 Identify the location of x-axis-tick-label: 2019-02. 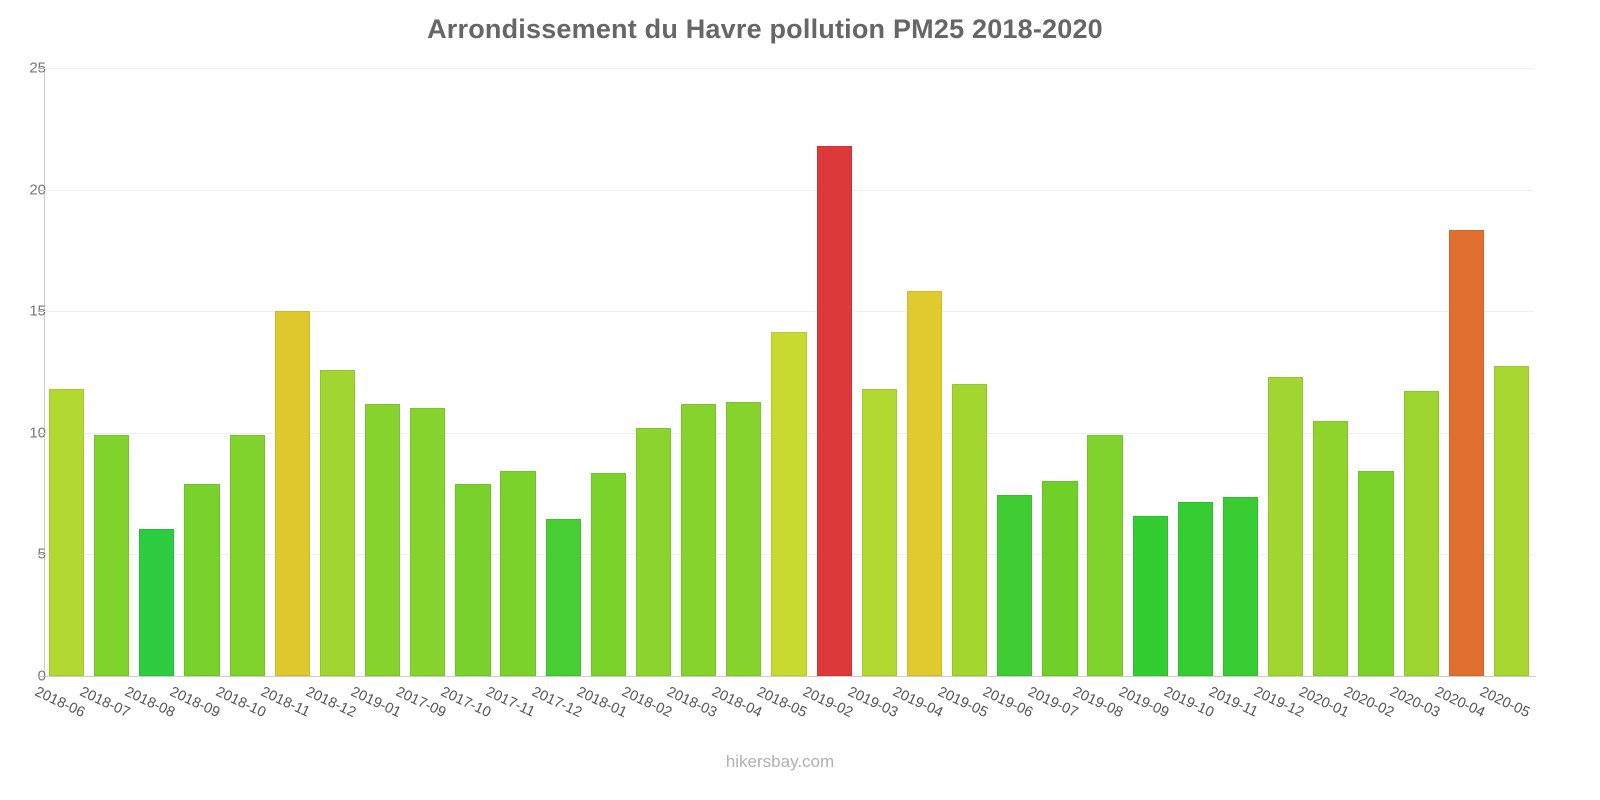
(827, 702).